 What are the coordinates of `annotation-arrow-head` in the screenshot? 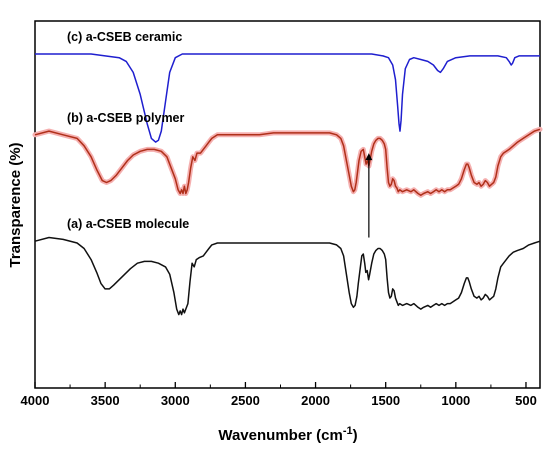 It's located at (369, 157).